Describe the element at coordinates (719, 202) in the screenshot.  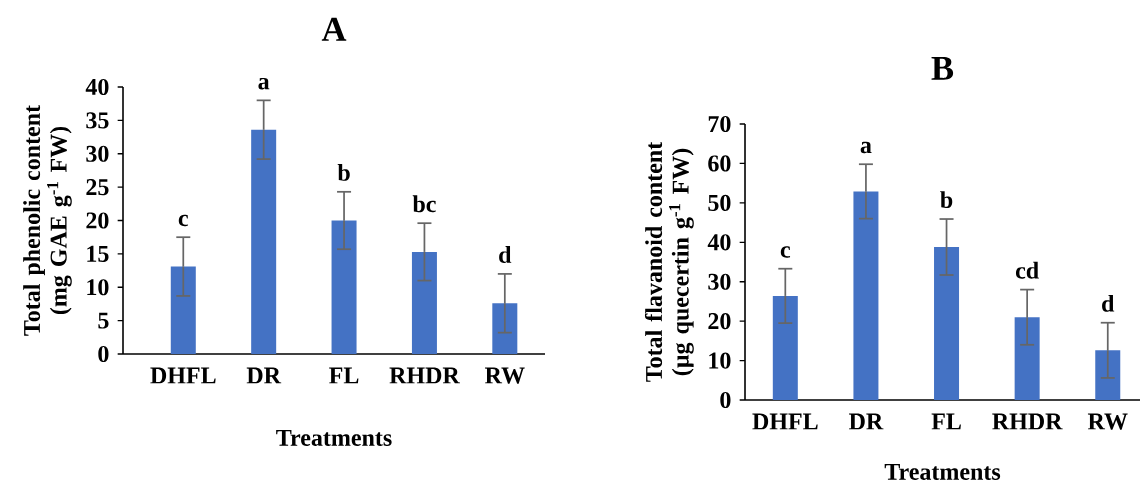
I see `y-tick-label: 50` at that location.